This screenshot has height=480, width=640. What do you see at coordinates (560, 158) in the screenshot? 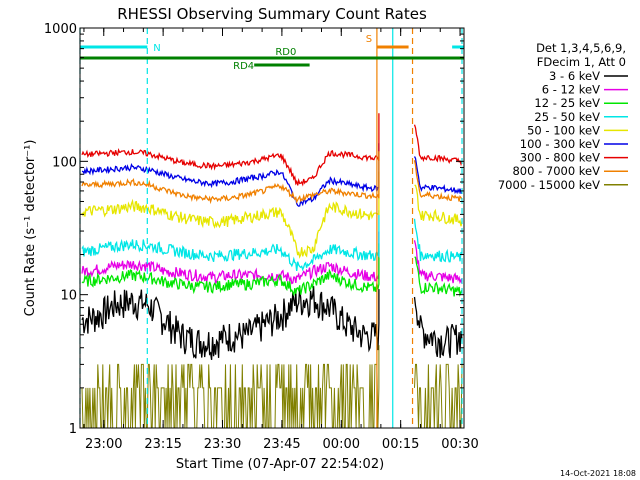
I see `legend-label-300-800-kev: 300 - 800 keV` at bounding box center [560, 158].